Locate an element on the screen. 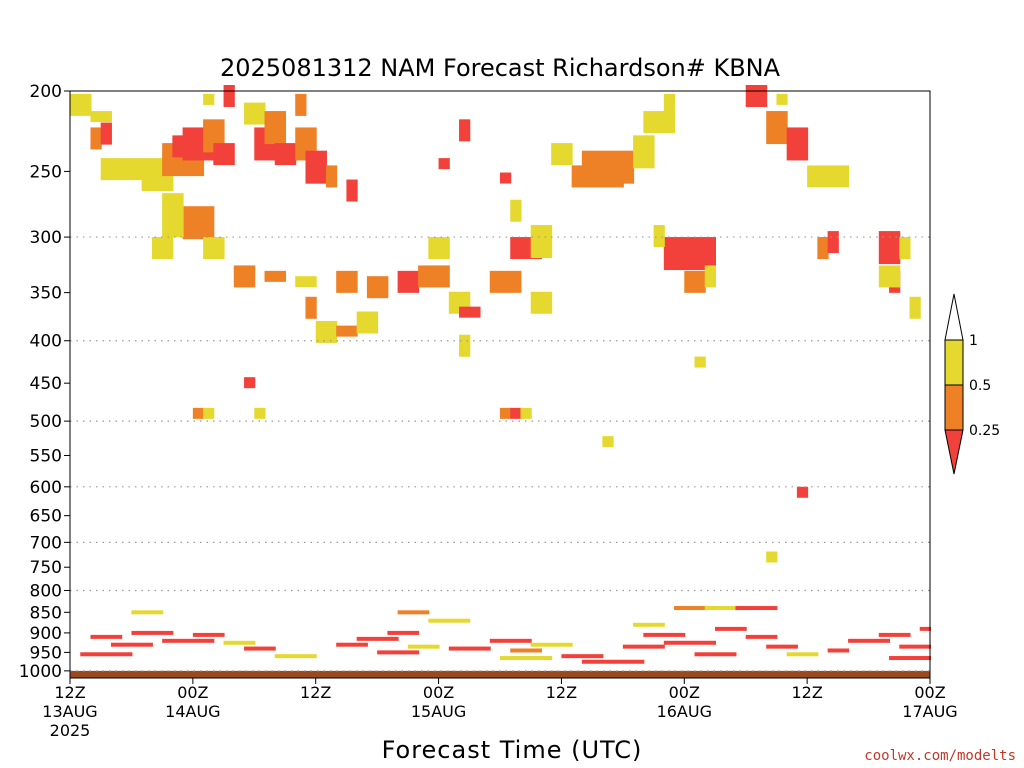 Image resolution: width=1024 pixels, height=768 pixels. legend-label: 0.5 is located at coordinates (980, 386).